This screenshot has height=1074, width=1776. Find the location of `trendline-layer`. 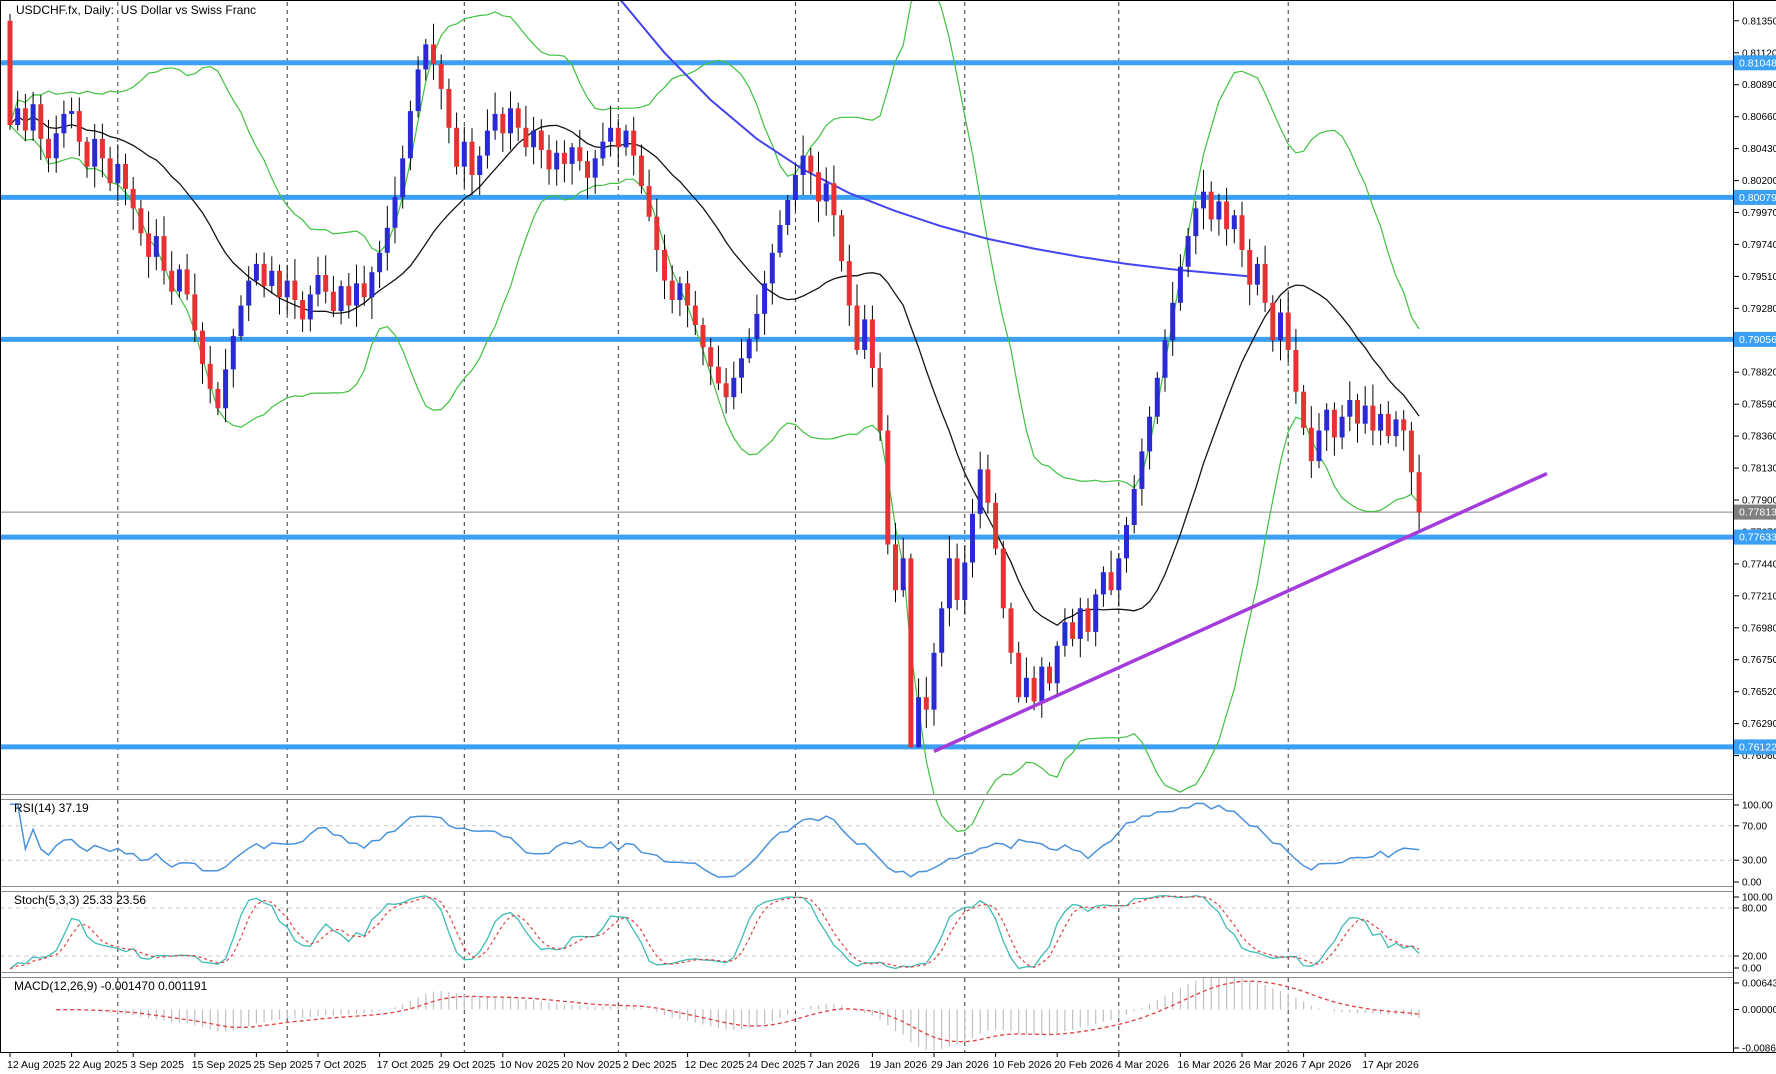

trendline-layer is located at coordinates (1240, 612).